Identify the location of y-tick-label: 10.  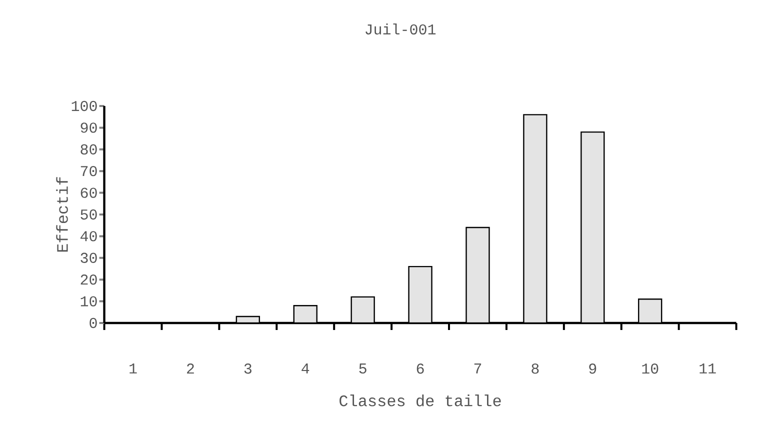
(88, 301).